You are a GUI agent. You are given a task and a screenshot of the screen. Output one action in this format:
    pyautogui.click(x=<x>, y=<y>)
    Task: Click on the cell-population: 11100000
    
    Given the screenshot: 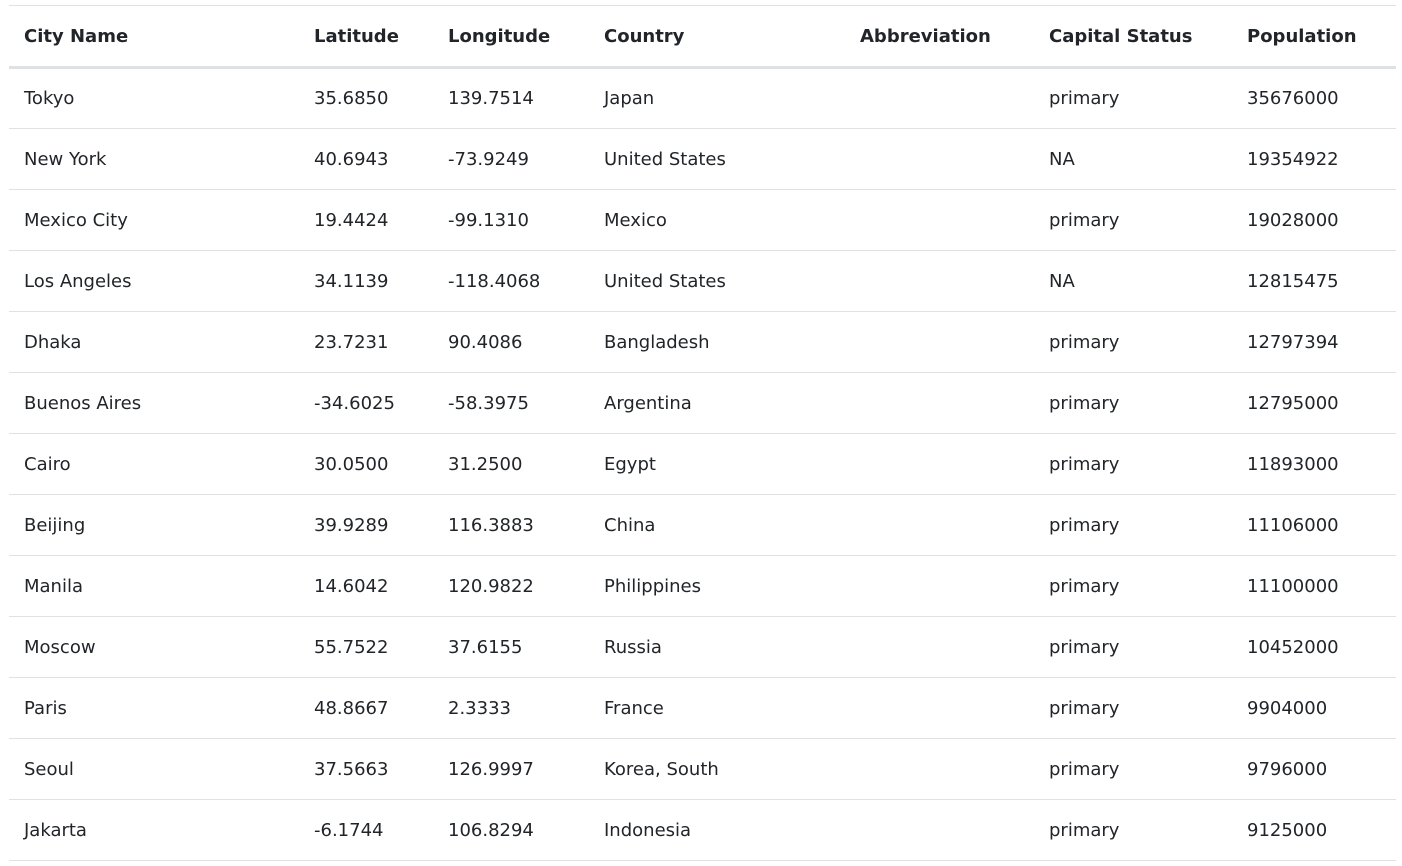 What is the action you would take?
    pyautogui.click(x=1293, y=586)
    